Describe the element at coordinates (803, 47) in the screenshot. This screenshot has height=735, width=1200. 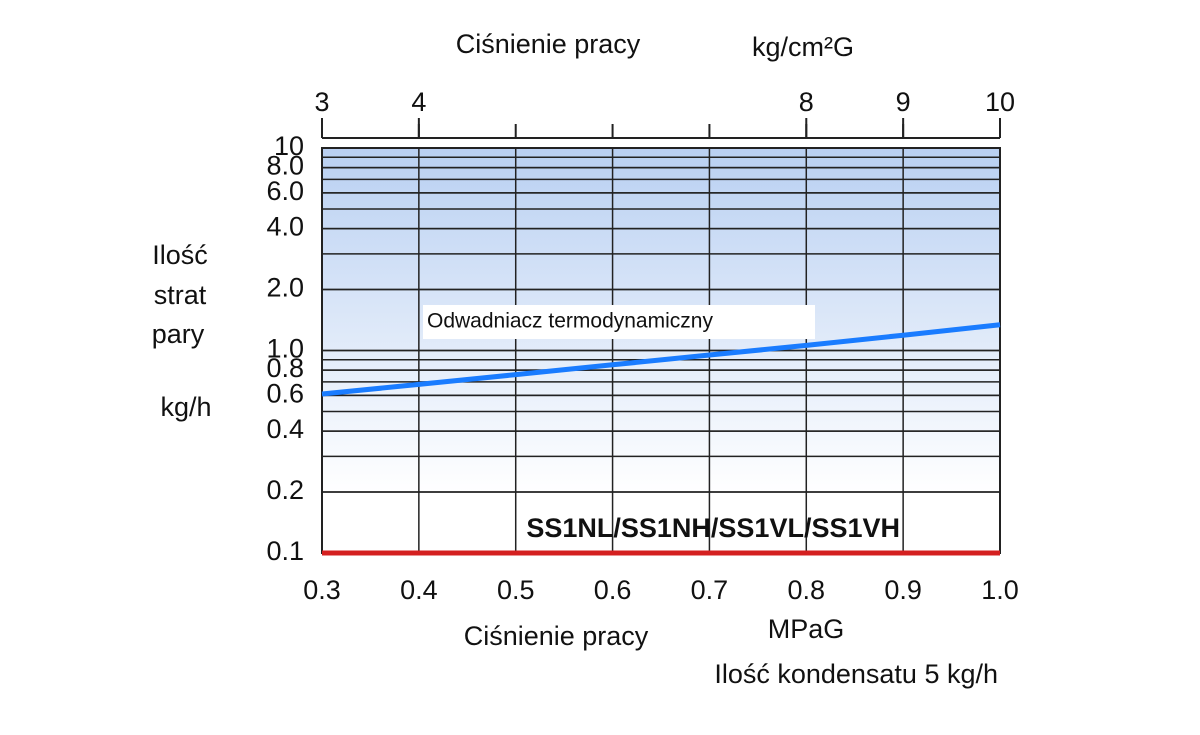
I see `top-axis-unit: kg/cm²G` at that location.